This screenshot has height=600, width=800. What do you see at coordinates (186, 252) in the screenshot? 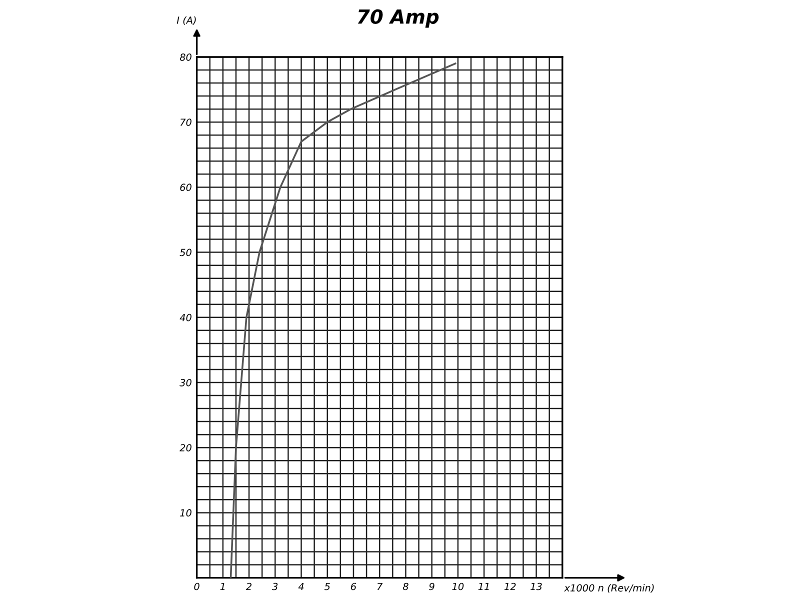
I see `y-tick-label: 50` at bounding box center [186, 252].